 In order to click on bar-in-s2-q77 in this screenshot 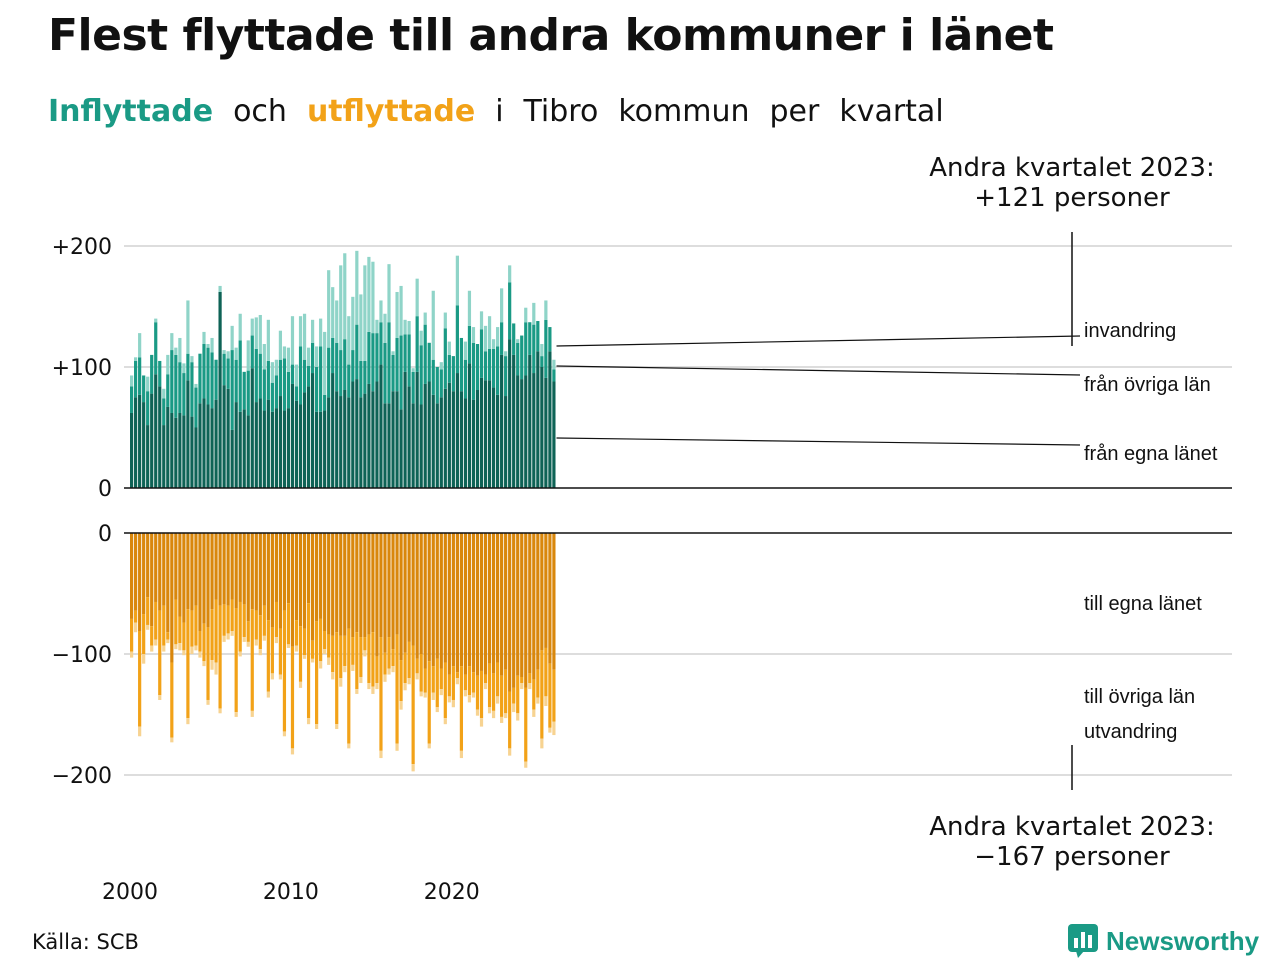, I will do `click(441, 366)`.